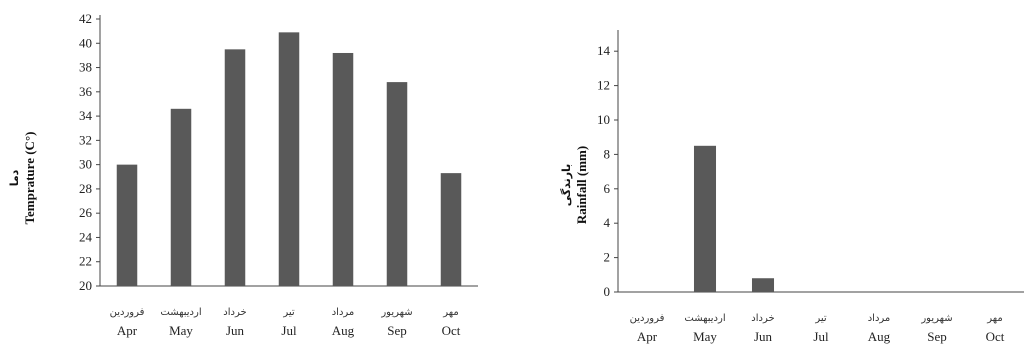 This screenshot has height=349, width=1024. What do you see at coordinates (879, 336) in the screenshot?
I see `rainfall-category-label: Aug` at bounding box center [879, 336].